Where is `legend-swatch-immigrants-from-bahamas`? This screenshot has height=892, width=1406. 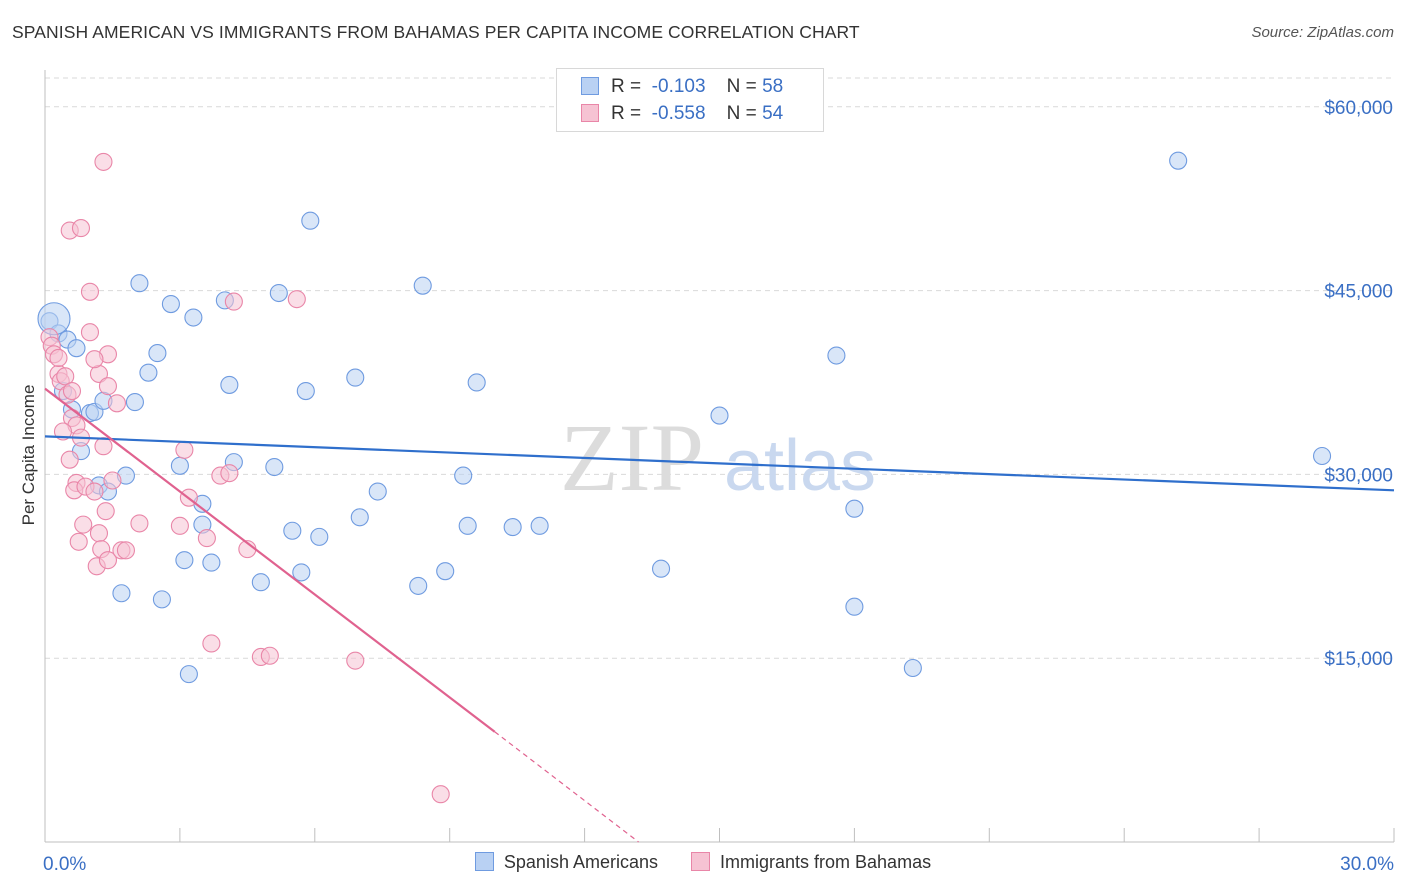 legend-swatch-immigrants-from-bahamas is located at coordinates (701, 861).